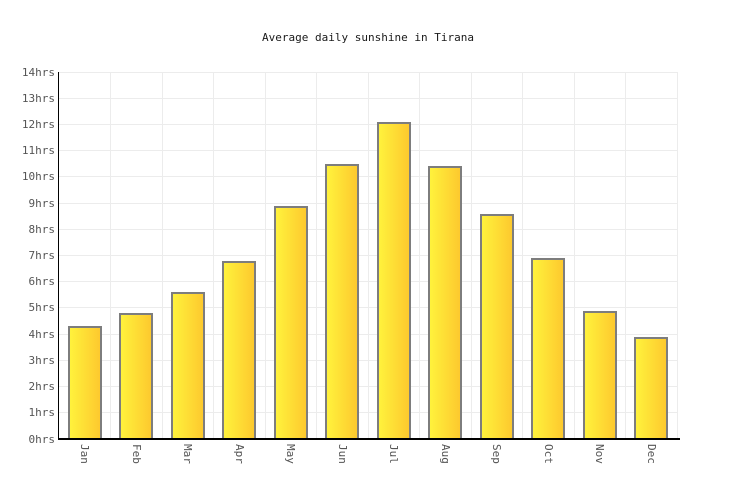 This screenshot has height=500, width=736. What do you see at coordinates (290, 322) in the screenshot?
I see `bar-may` at bounding box center [290, 322].